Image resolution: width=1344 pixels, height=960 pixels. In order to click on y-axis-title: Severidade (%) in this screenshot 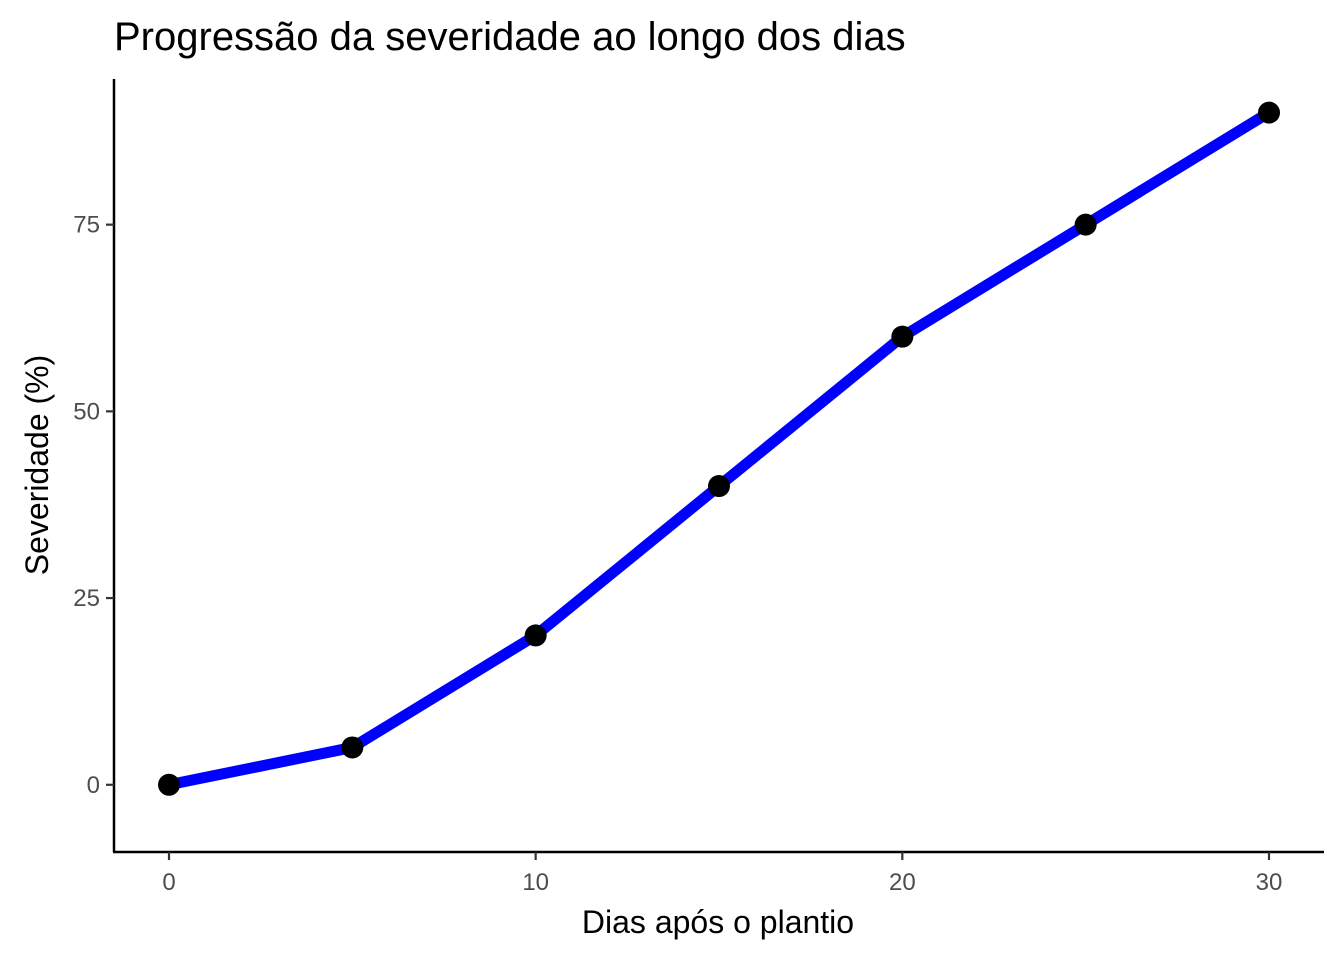, I will do `click(37, 465)`.